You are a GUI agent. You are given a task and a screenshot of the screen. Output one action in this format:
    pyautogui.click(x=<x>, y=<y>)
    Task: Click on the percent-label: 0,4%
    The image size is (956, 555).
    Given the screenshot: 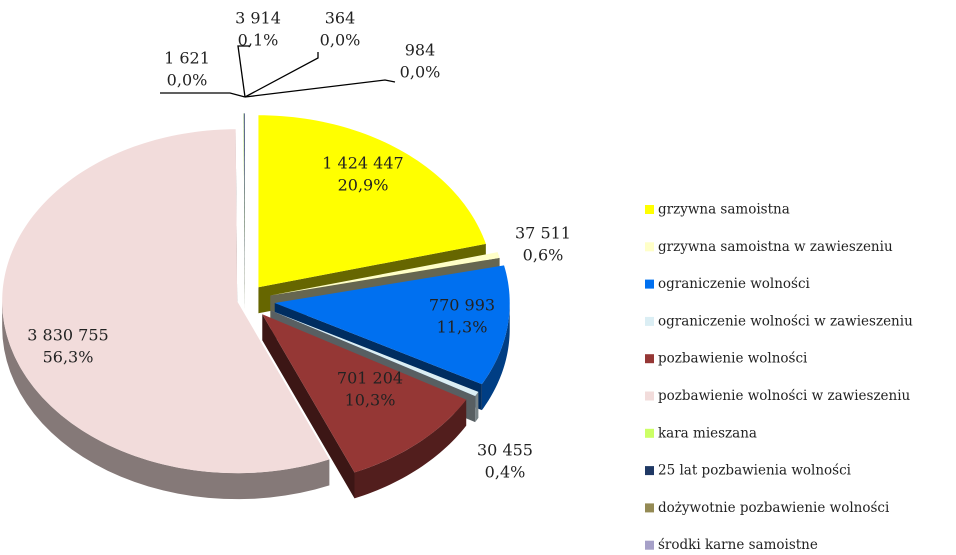 What is the action you would take?
    pyautogui.click(x=505, y=472)
    